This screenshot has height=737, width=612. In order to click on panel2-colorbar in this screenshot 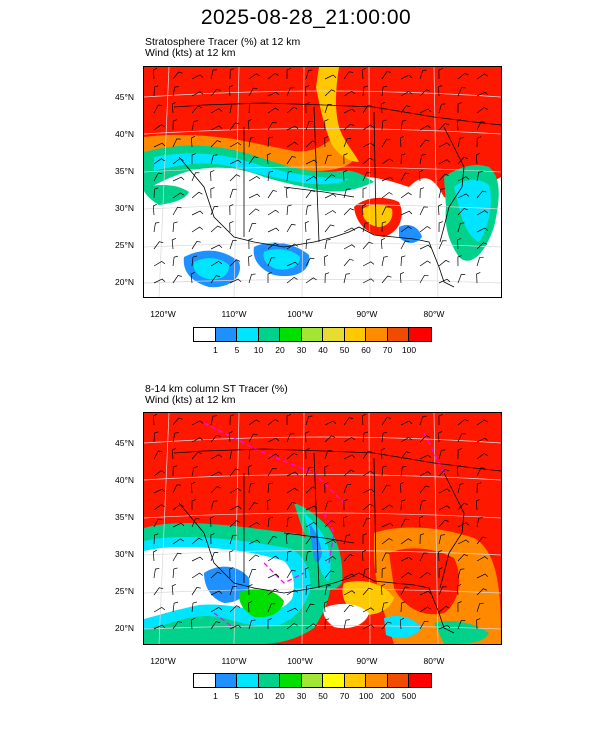, I will do `click(312, 680)`.